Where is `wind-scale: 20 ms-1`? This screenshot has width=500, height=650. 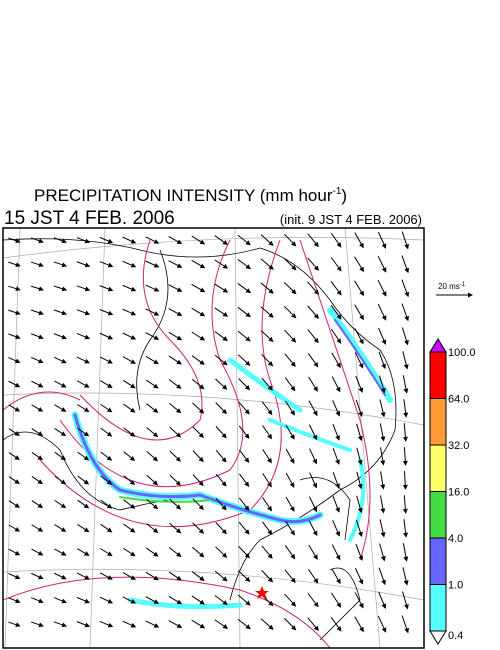 wind-scale: 20 ms-1 is located at coordinates (454, 290).